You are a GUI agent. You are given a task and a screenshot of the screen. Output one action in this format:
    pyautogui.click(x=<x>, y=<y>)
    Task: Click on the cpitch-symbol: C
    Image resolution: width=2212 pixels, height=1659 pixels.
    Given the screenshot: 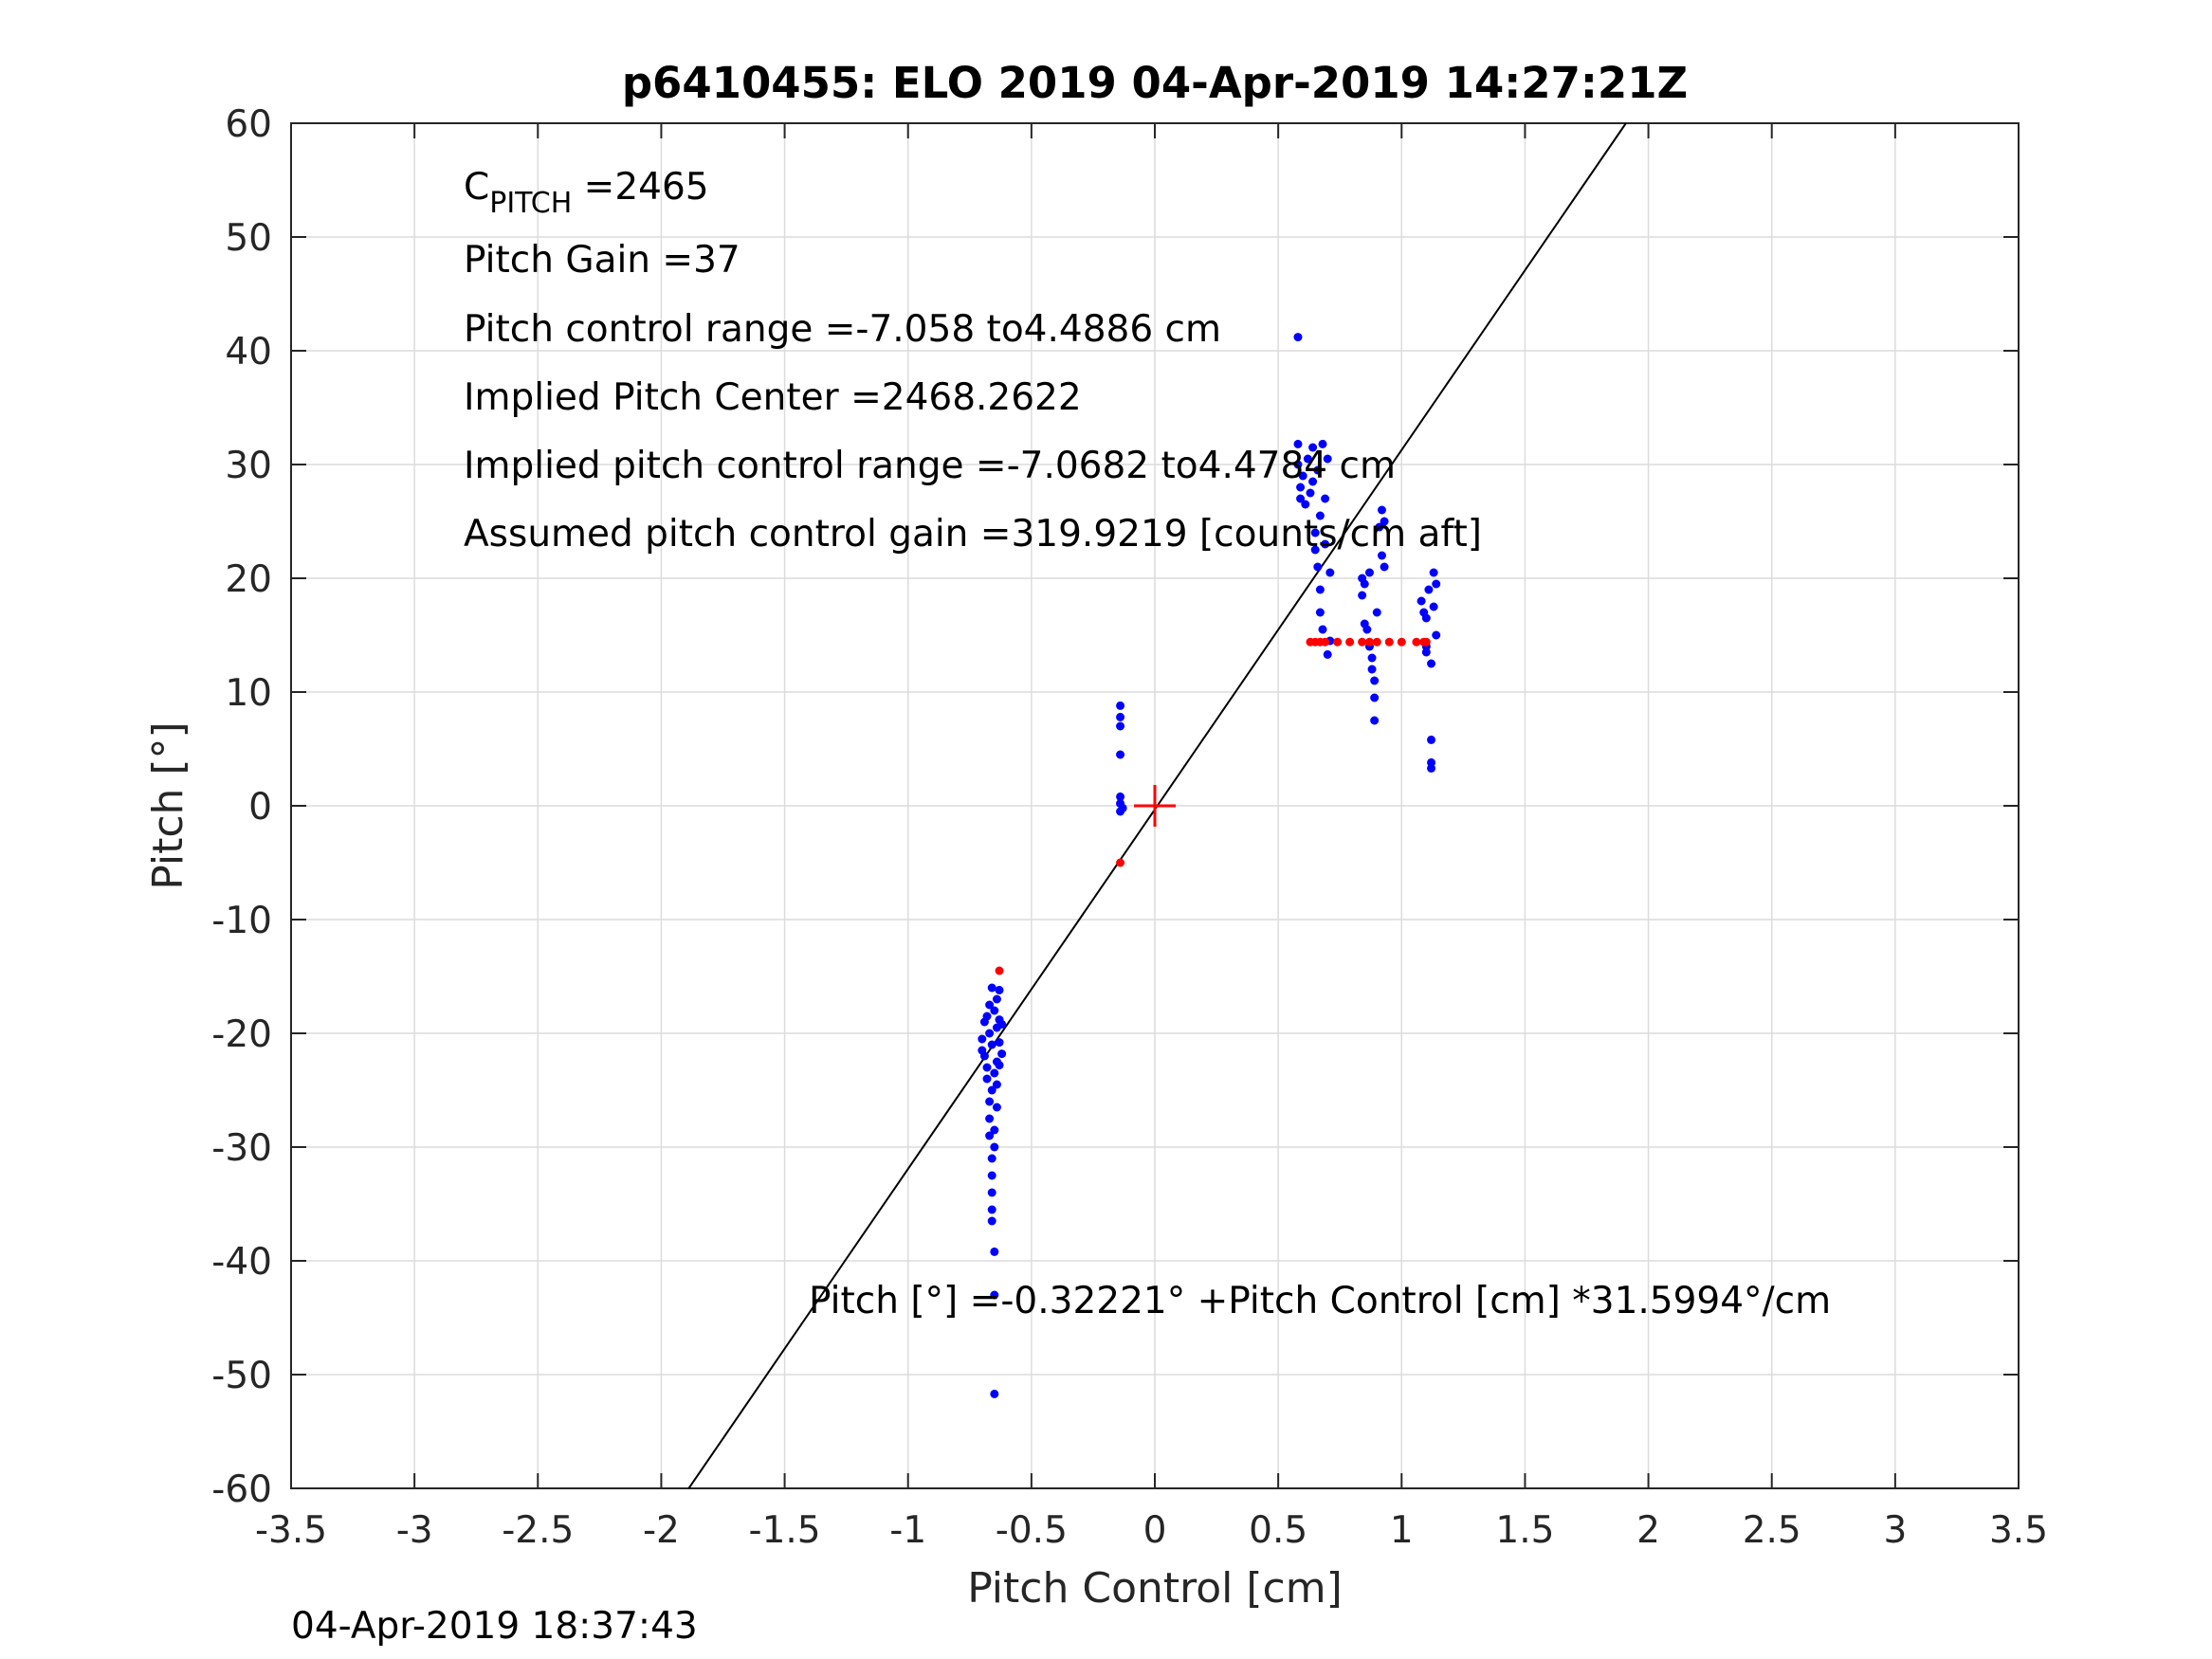 What is the action you would take?
    pyautogui.click(x=476, y=187)
    